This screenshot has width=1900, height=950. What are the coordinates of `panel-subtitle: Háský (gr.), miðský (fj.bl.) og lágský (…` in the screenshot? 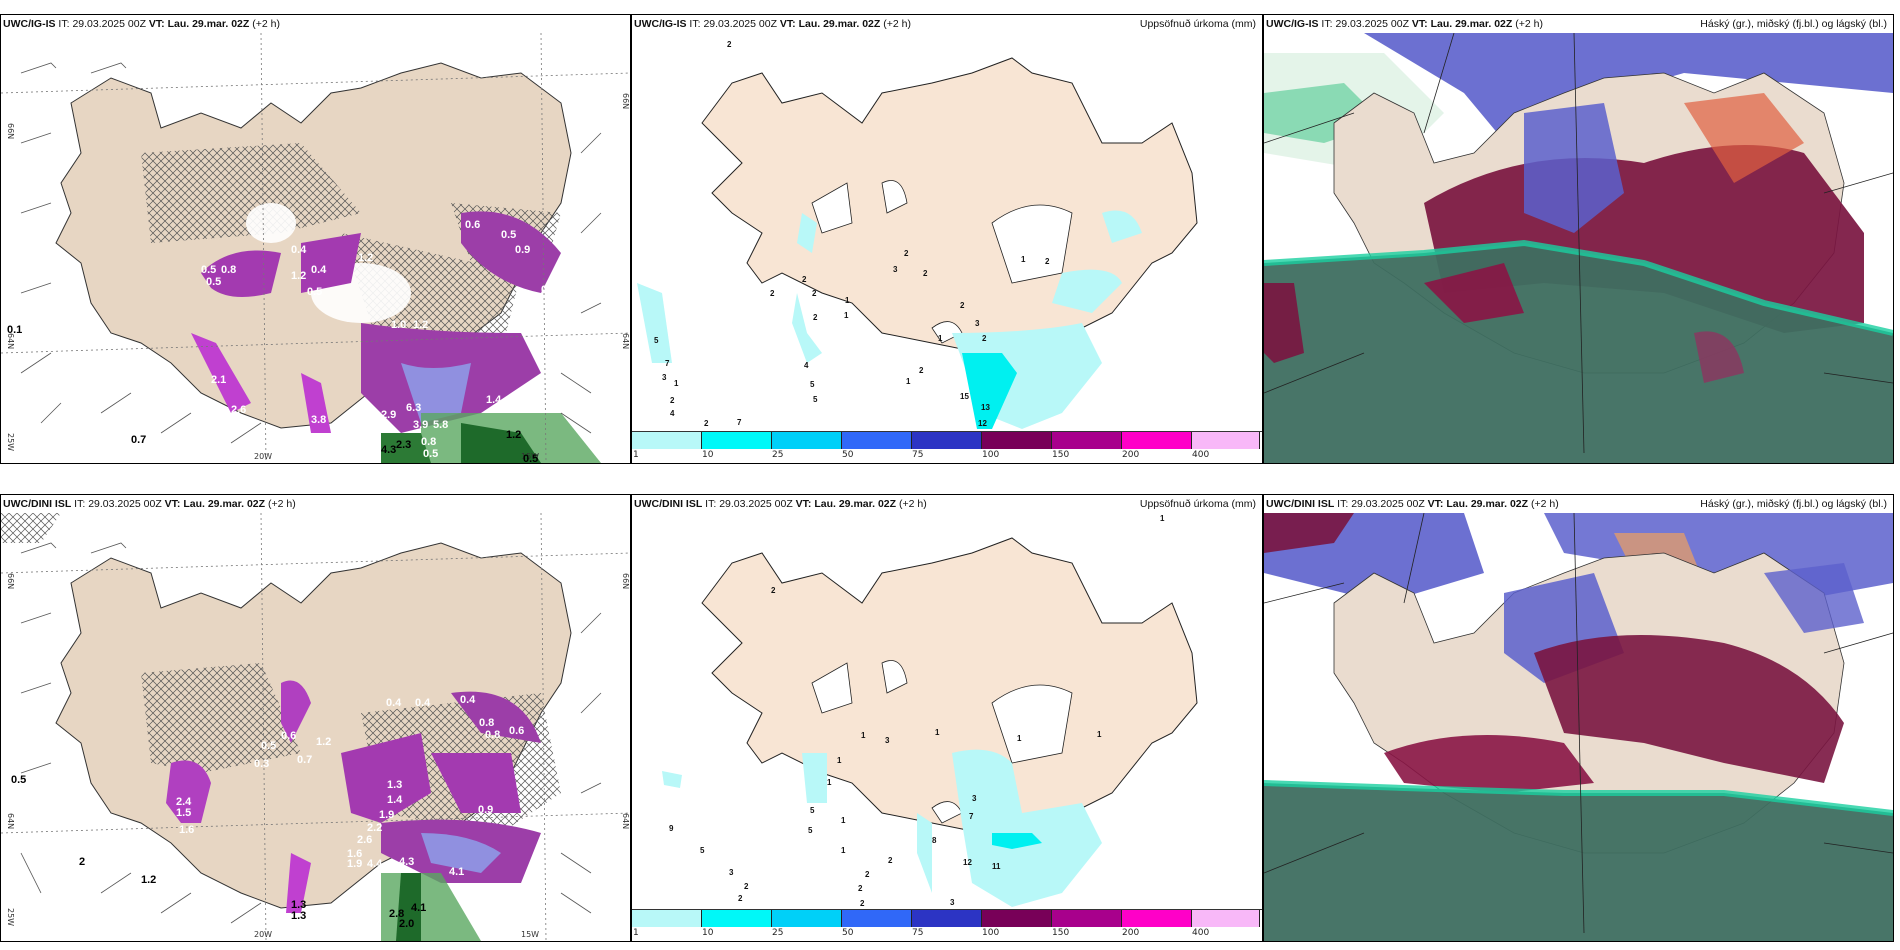 It's located at (1793, 504).